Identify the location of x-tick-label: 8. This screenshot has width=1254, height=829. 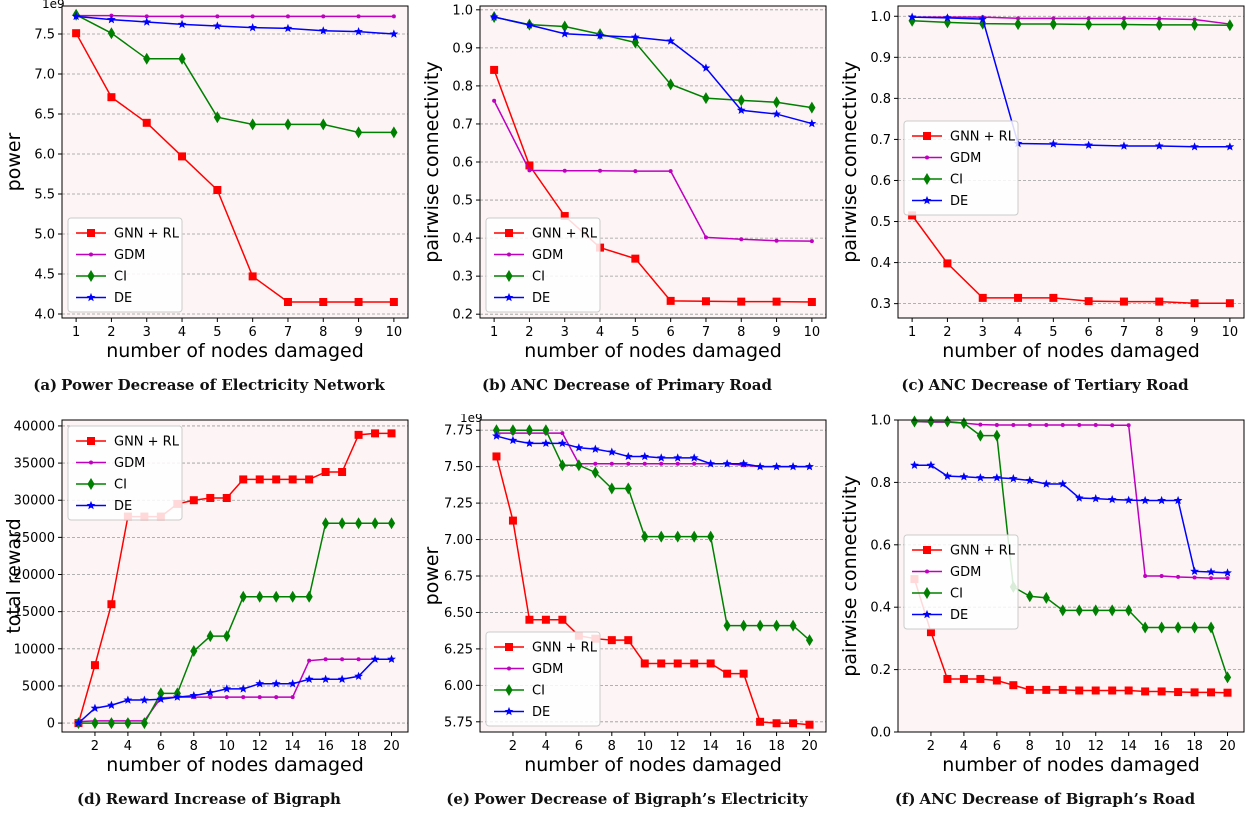
(612, 746).